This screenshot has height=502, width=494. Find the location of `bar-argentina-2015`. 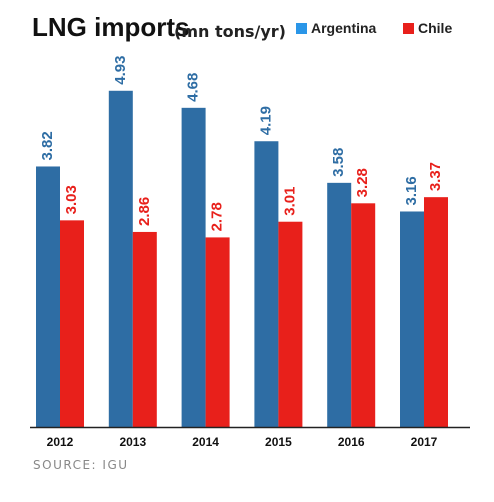

bar-argentina-2015 is located at coordinates (266, 284).